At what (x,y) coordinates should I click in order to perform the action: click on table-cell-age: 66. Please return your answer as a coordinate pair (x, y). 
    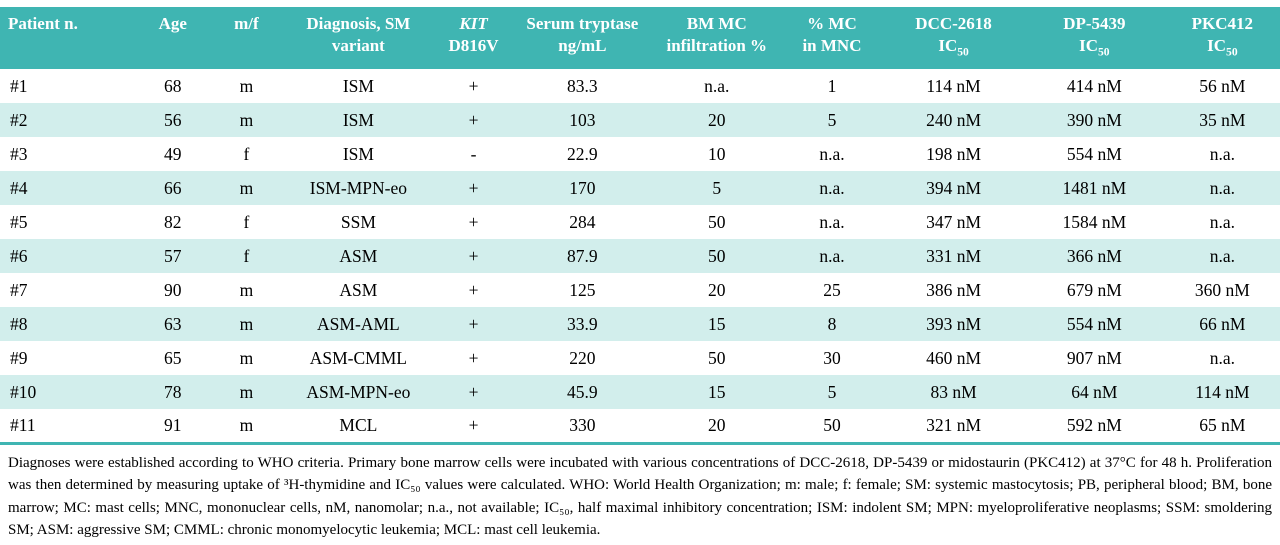
    Looking at the image, I should click on (173, 187).